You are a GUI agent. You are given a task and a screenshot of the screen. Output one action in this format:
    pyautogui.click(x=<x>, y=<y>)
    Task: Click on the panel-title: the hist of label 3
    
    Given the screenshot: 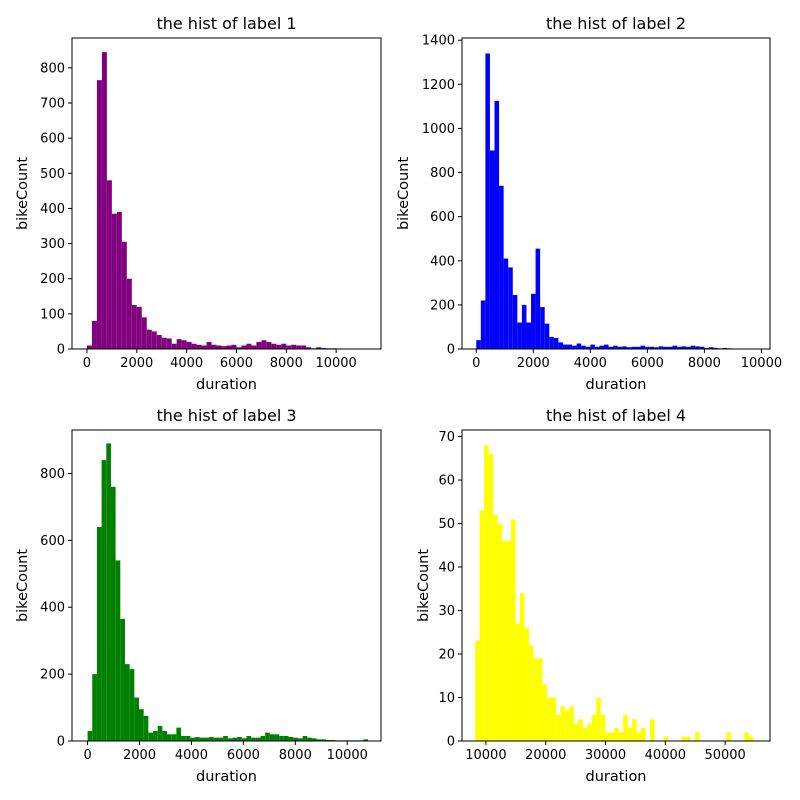 What is the action you would take?
    pyautogui.click(x=226, y=415)
    